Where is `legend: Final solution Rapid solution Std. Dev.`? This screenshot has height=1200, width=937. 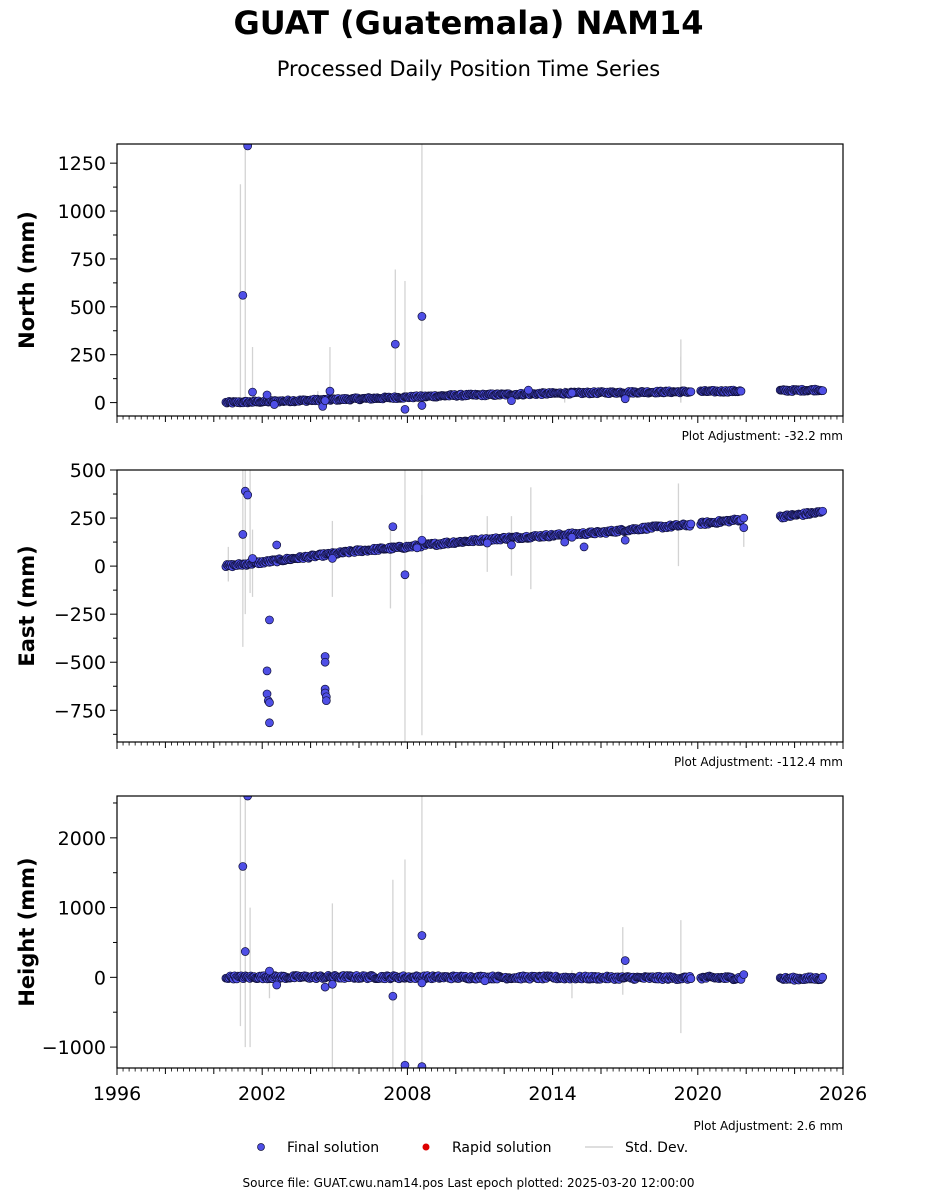 legend: Final solution Rapid solution Std. Dev. is located at coordinates (472, 1148).